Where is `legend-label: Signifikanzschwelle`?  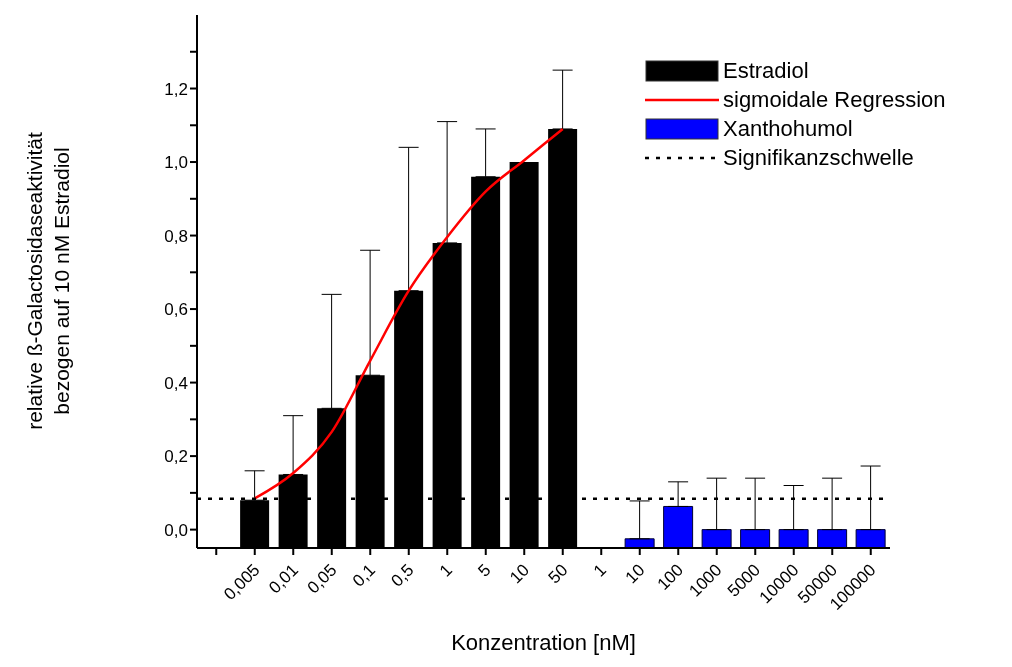
legend-label: Signifikanzschwelle is located at coordinates (818, 158).